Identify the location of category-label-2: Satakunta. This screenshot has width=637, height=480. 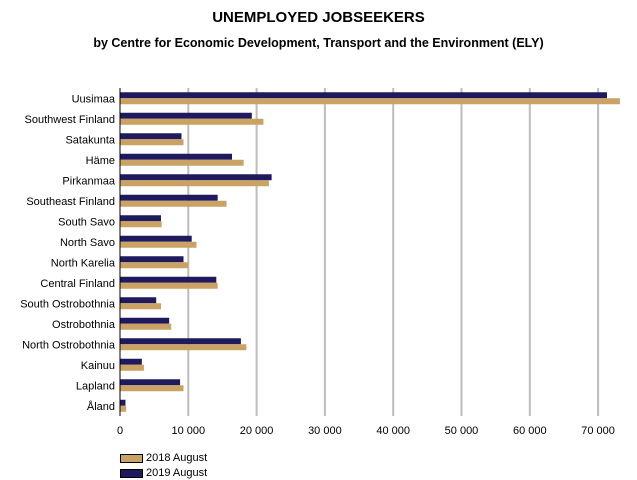
(90, 140).